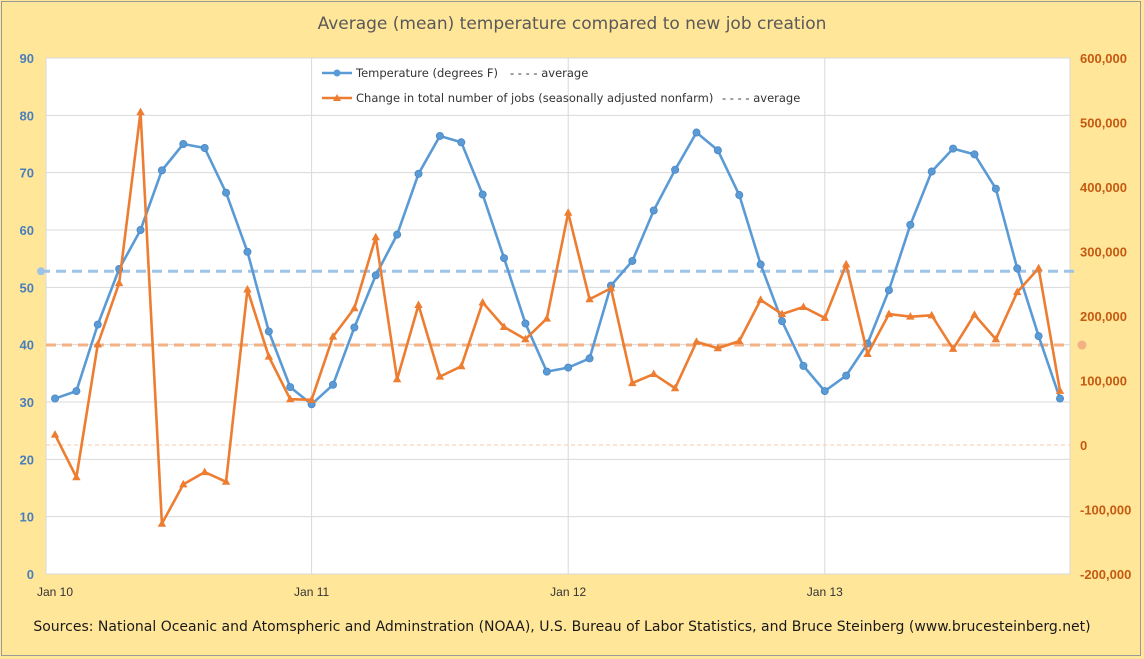 This screenshot has height=659, width=1144. Describe the element at coordinates (41, 271) in the screenshot. I see `temperature-average-marker` at that location.